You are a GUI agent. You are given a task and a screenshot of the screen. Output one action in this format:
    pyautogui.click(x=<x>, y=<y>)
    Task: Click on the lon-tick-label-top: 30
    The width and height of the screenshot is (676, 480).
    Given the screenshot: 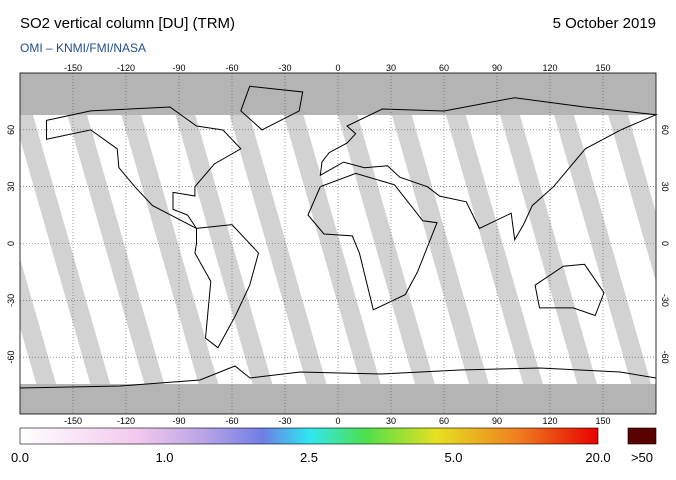 What is the action you would take?
    pyautogui.click(x=391, y=68)
    